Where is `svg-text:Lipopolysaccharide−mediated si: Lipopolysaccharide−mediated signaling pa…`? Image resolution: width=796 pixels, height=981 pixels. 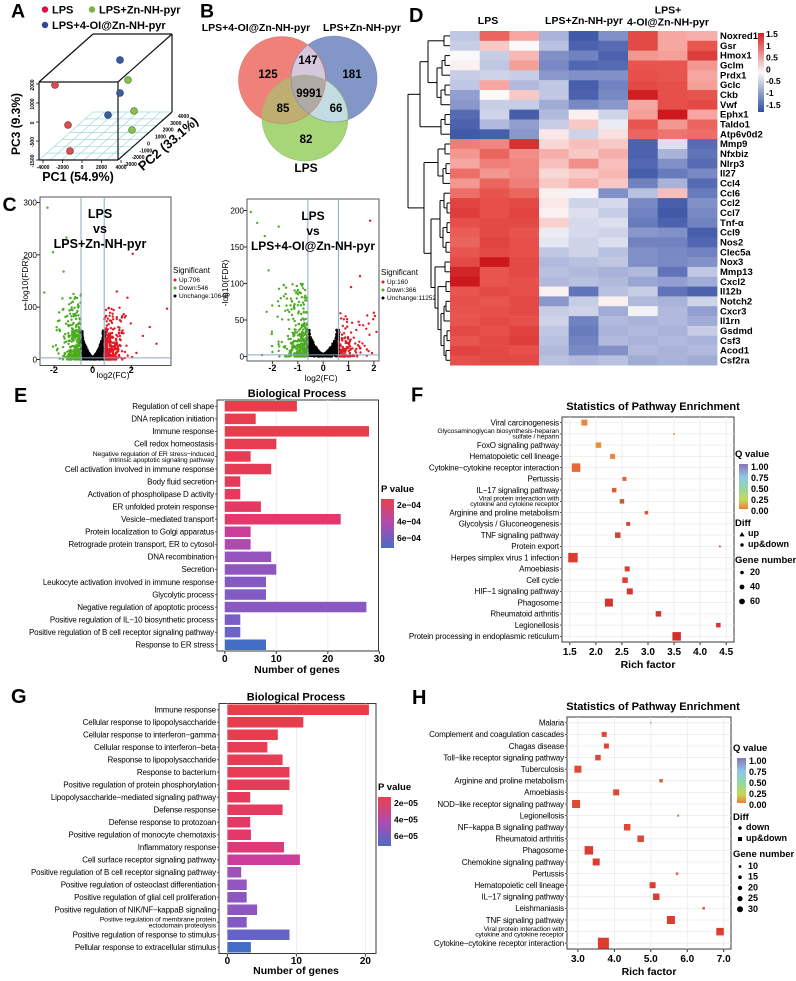
svg-text:Lipopolysaccharide−mediated si: Lipopolysaccharide−mediated signaling pa… is located at coordinates (133, 797).